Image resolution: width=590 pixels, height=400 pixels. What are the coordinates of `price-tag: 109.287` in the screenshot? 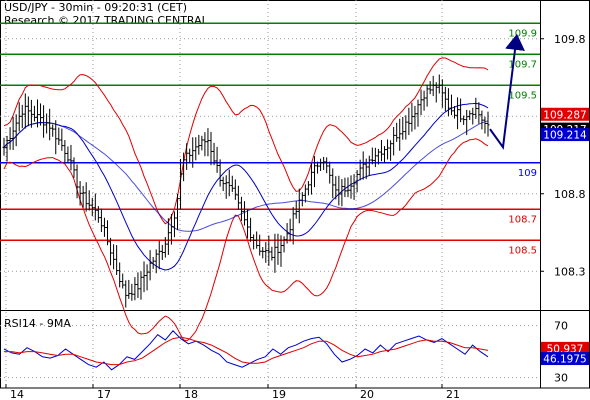 It's located at (564, 115).